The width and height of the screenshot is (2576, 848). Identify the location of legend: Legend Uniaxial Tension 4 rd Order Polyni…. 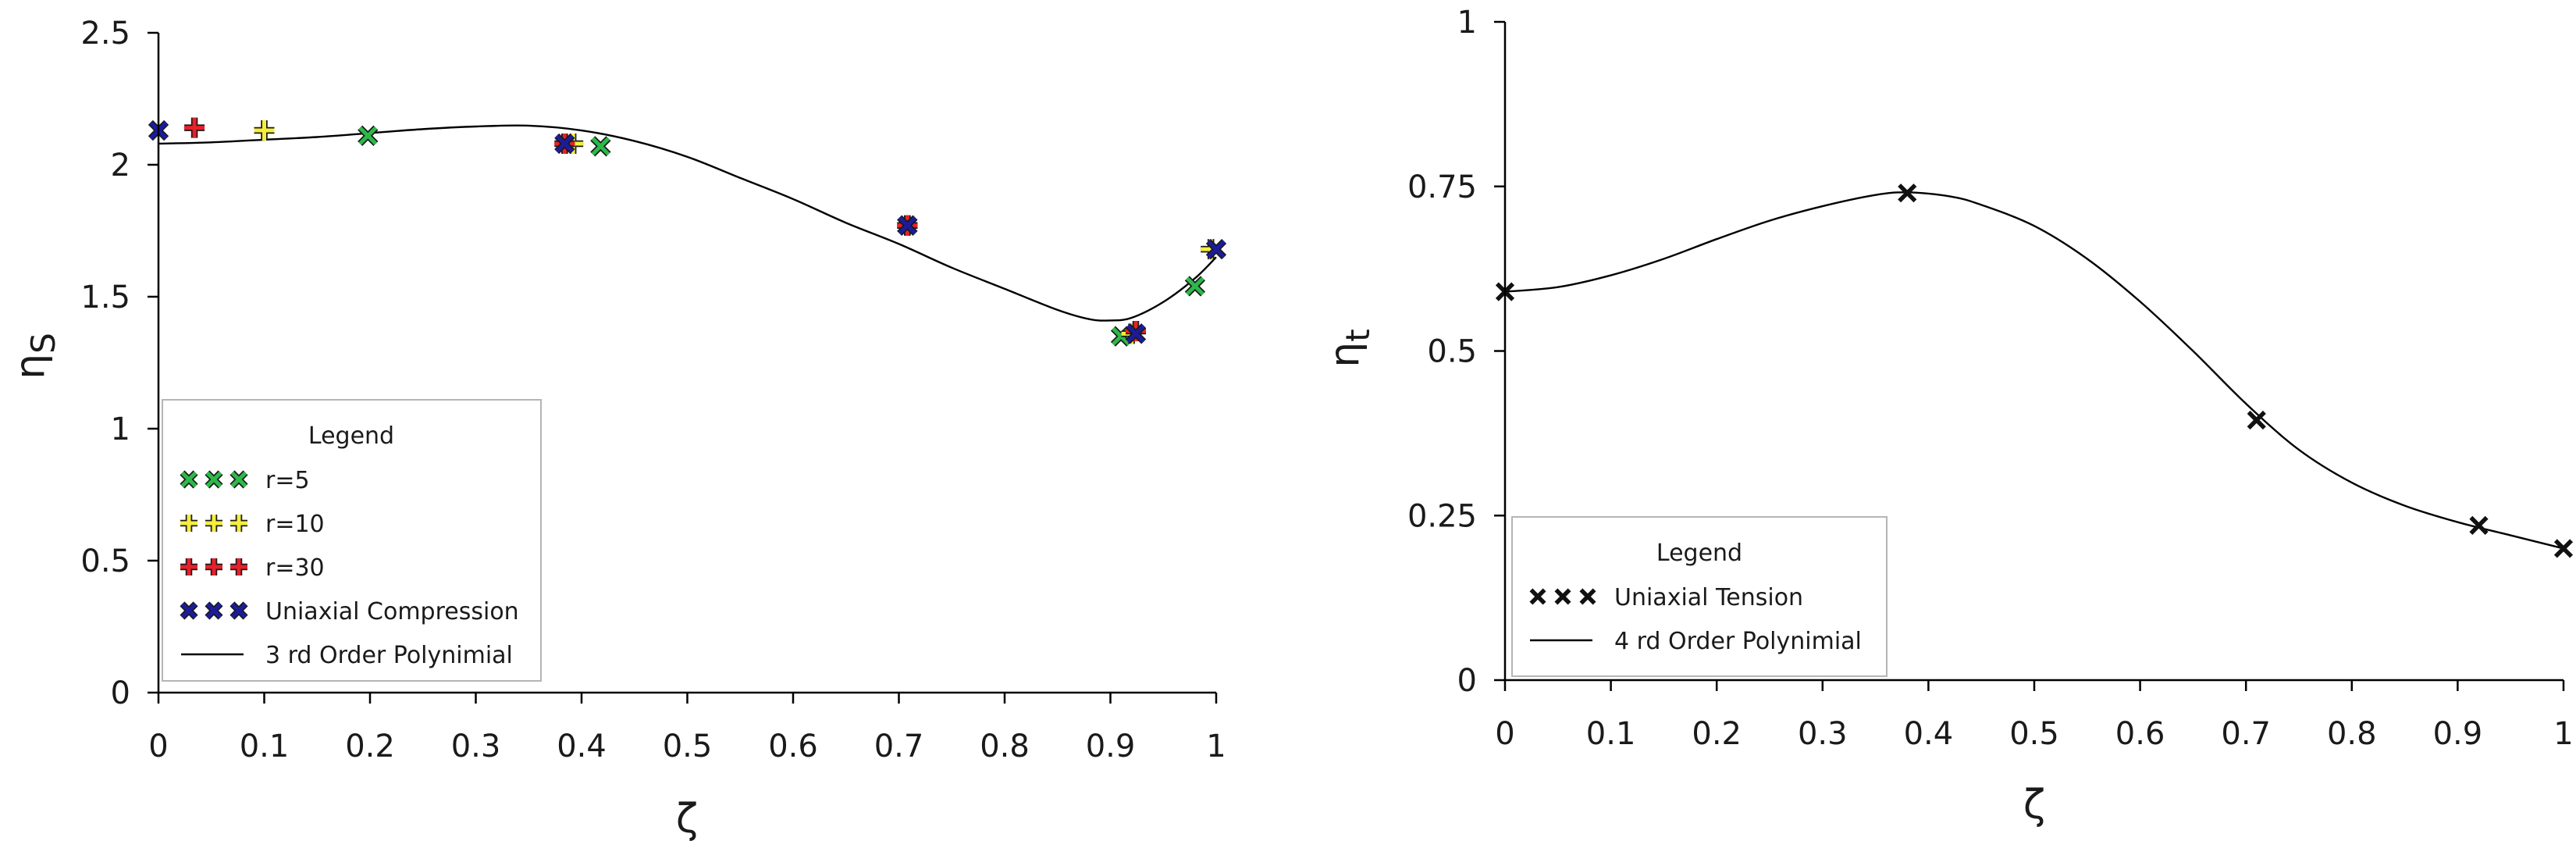
(1699, 596).